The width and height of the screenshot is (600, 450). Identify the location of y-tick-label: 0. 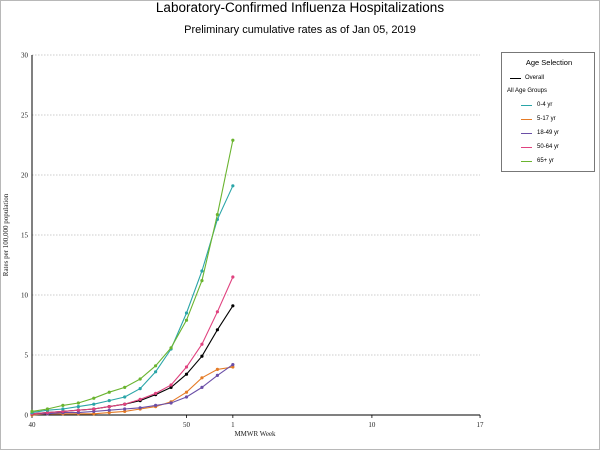
(27, 416).